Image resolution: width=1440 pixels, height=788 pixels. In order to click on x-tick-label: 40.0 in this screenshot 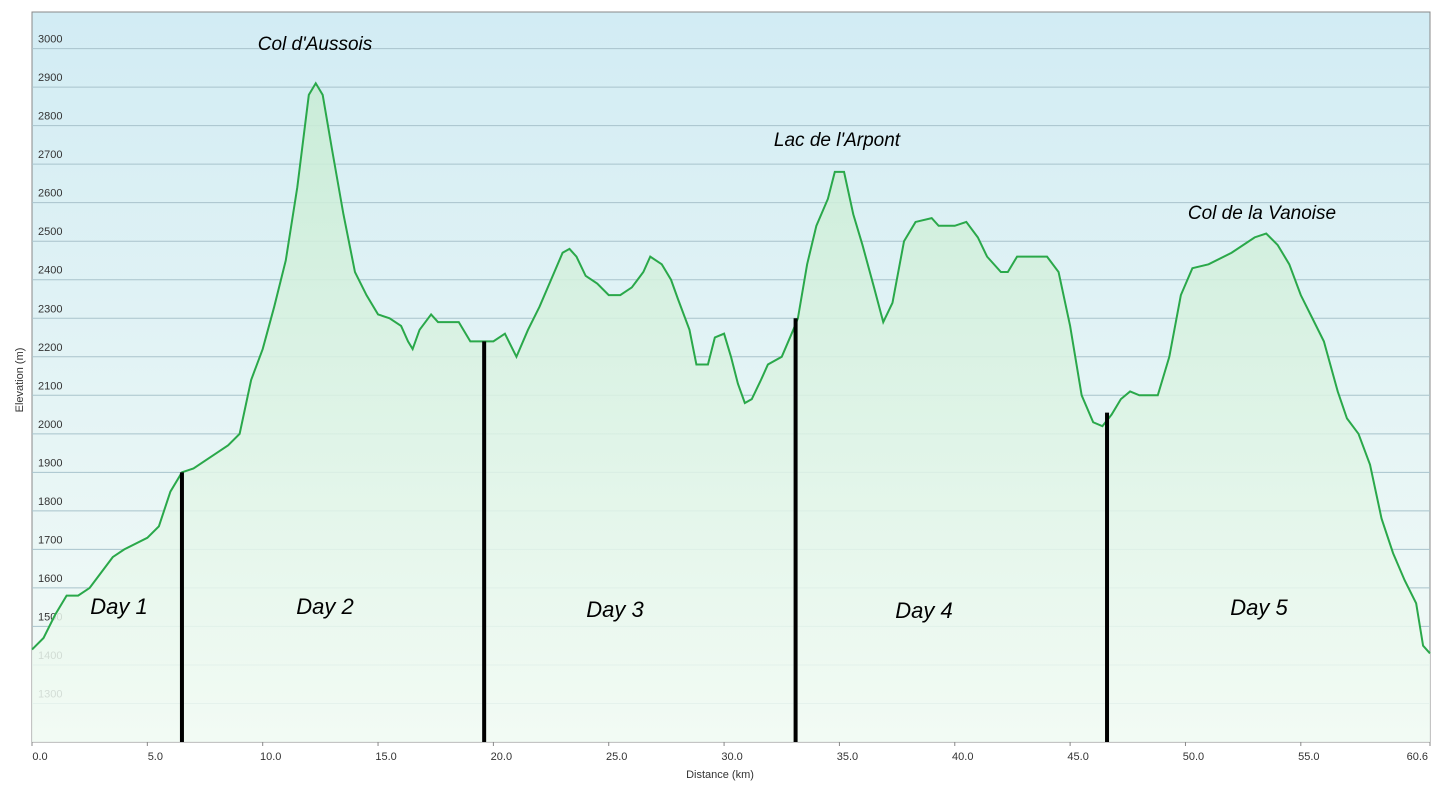, I will do `click(962, 757)`.